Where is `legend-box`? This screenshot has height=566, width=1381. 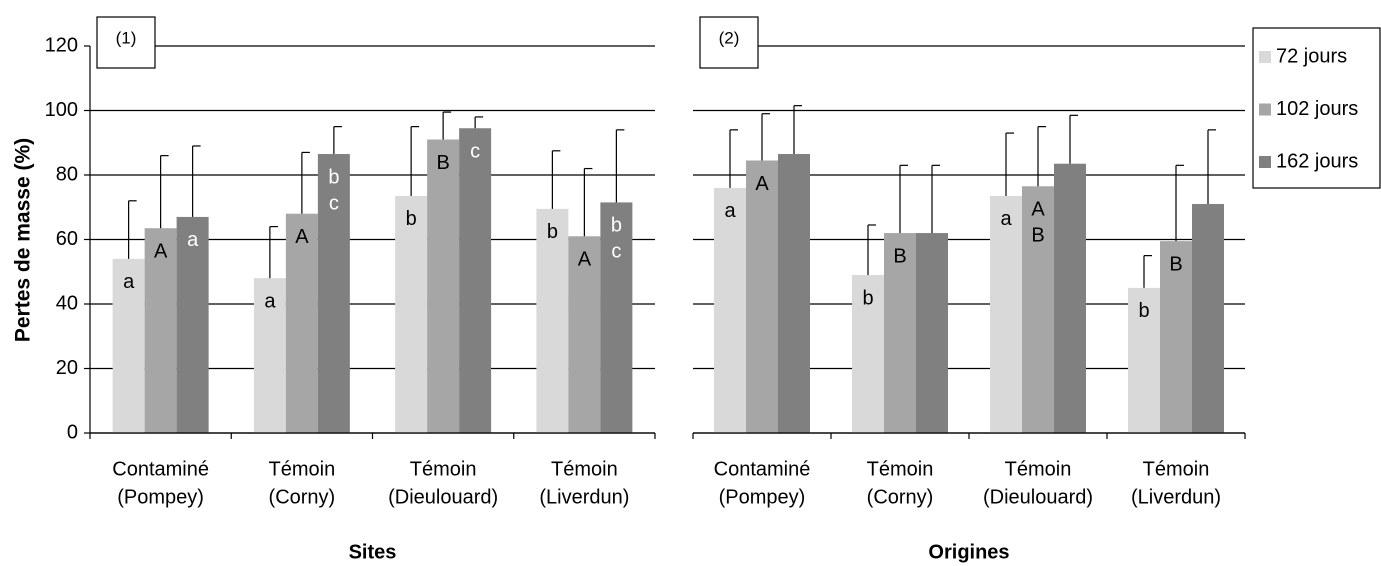 legend-box is located at coordinates (1316, 108).